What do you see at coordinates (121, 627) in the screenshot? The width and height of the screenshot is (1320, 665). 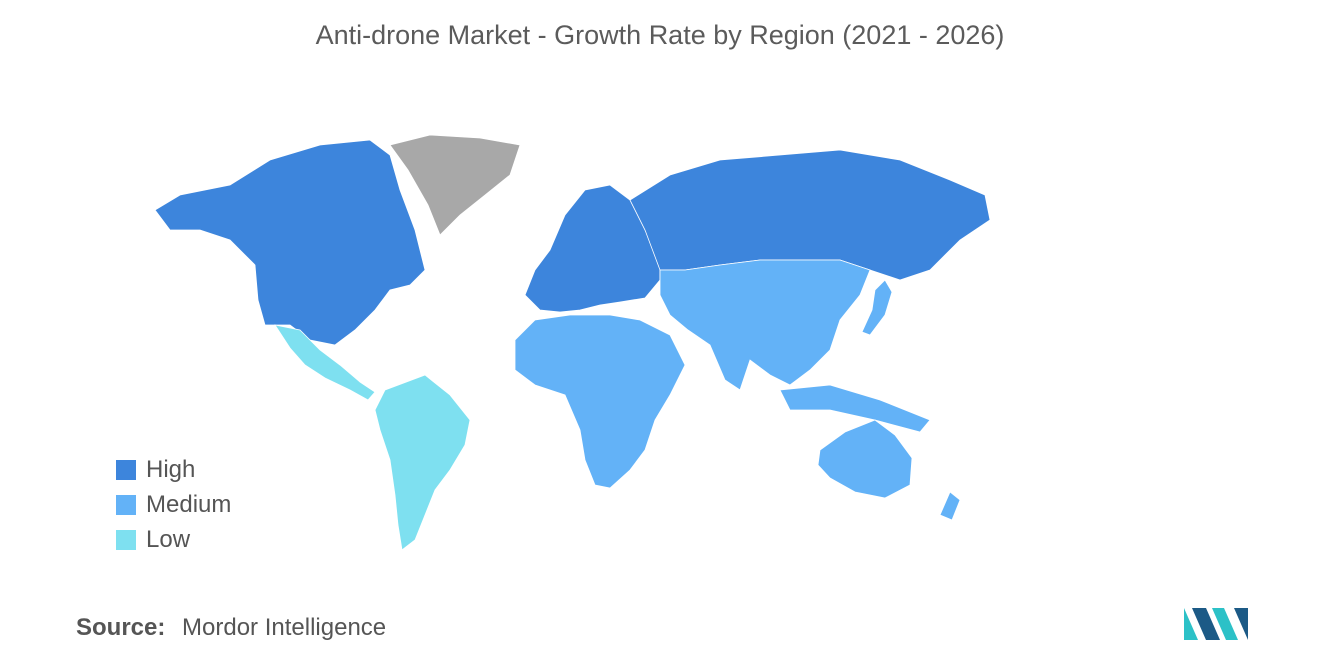 I see `source-label: Source:` at bounding box center [121, 627].